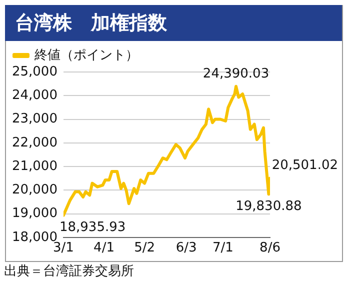  I want to click on source-note: 出典＝台湾証券交易所, so click(69, 271).